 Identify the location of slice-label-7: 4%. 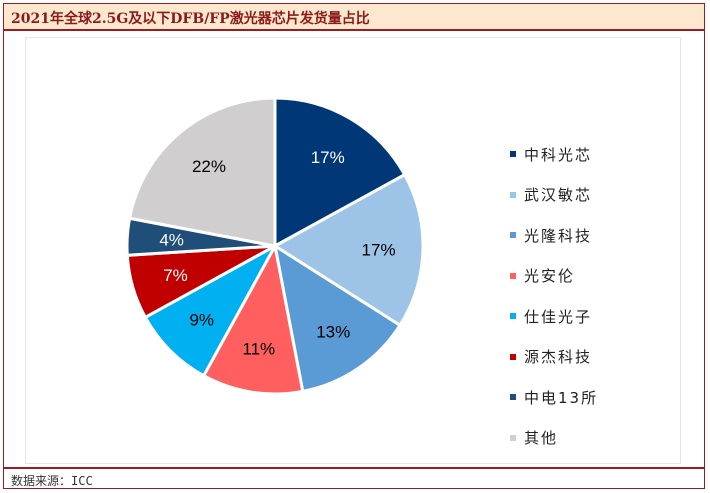
(171, 239).